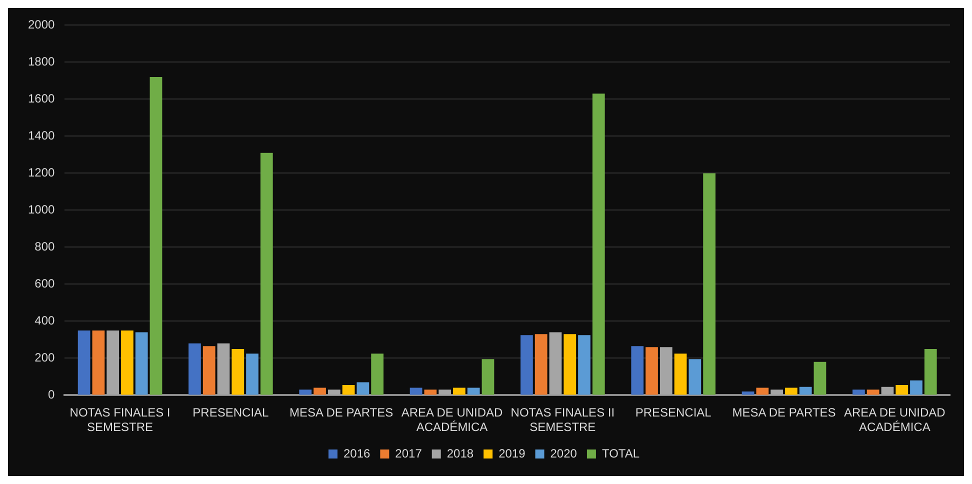  Describe the element at coordinates (42, 135) in the screenshot. I see `y-tick-label: 1400` at that location.